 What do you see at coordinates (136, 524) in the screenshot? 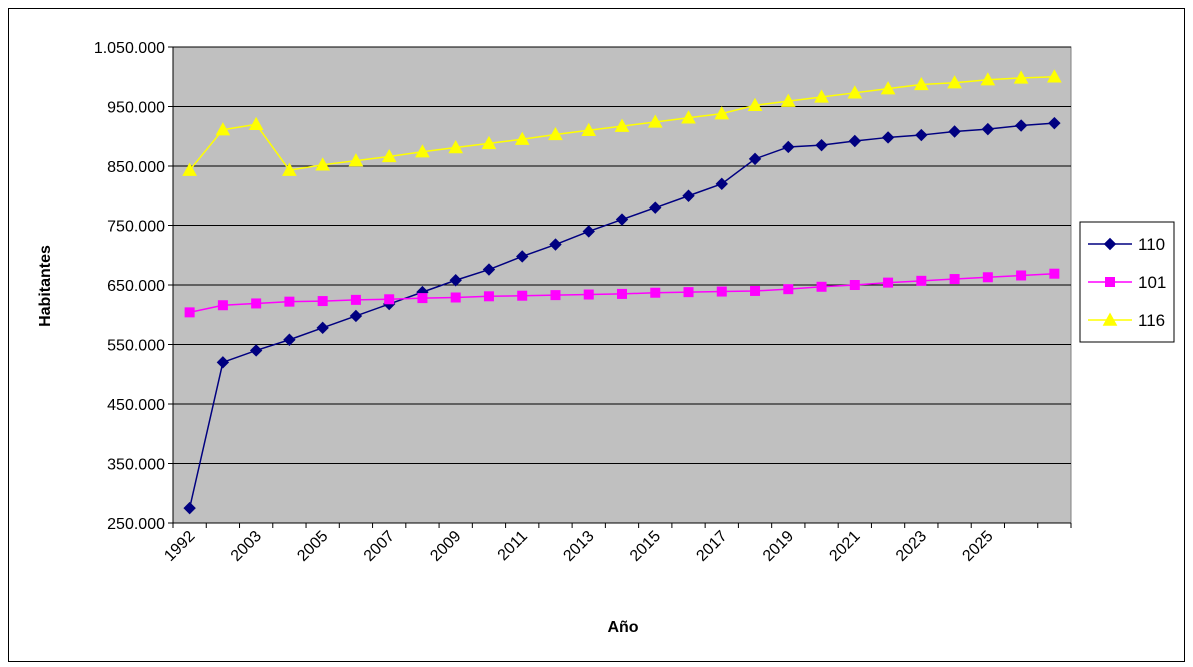
I see `y-tick-label: 250.000` at bounding box center [136, 524].